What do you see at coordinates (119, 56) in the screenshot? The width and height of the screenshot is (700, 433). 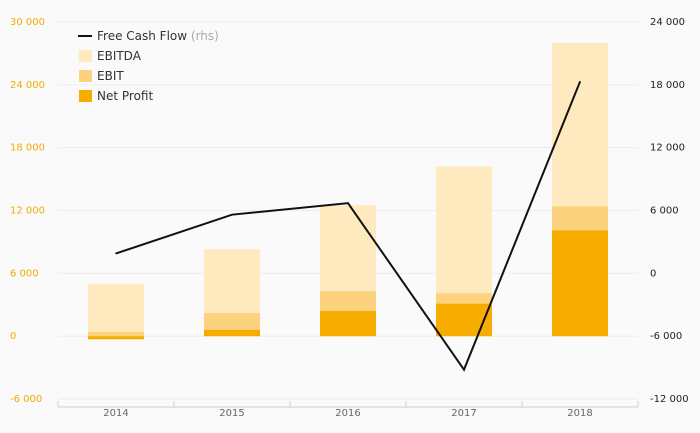 I see `legend-label-ebitda: EBITDA` at bounding box center [119, 56].